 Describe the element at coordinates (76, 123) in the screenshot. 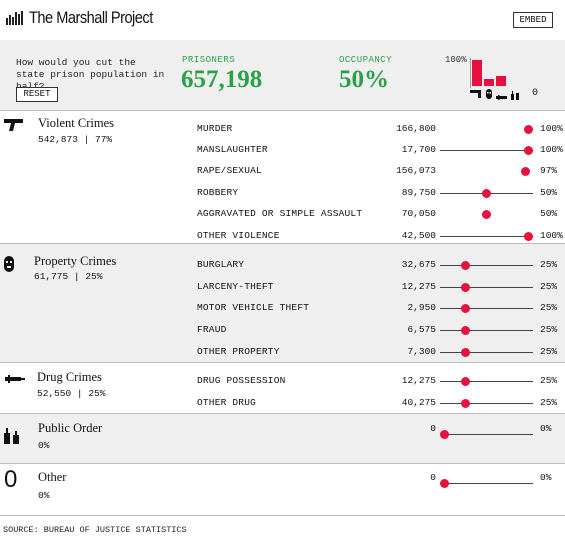

I see `category-title: Violent Crimes` at that location.